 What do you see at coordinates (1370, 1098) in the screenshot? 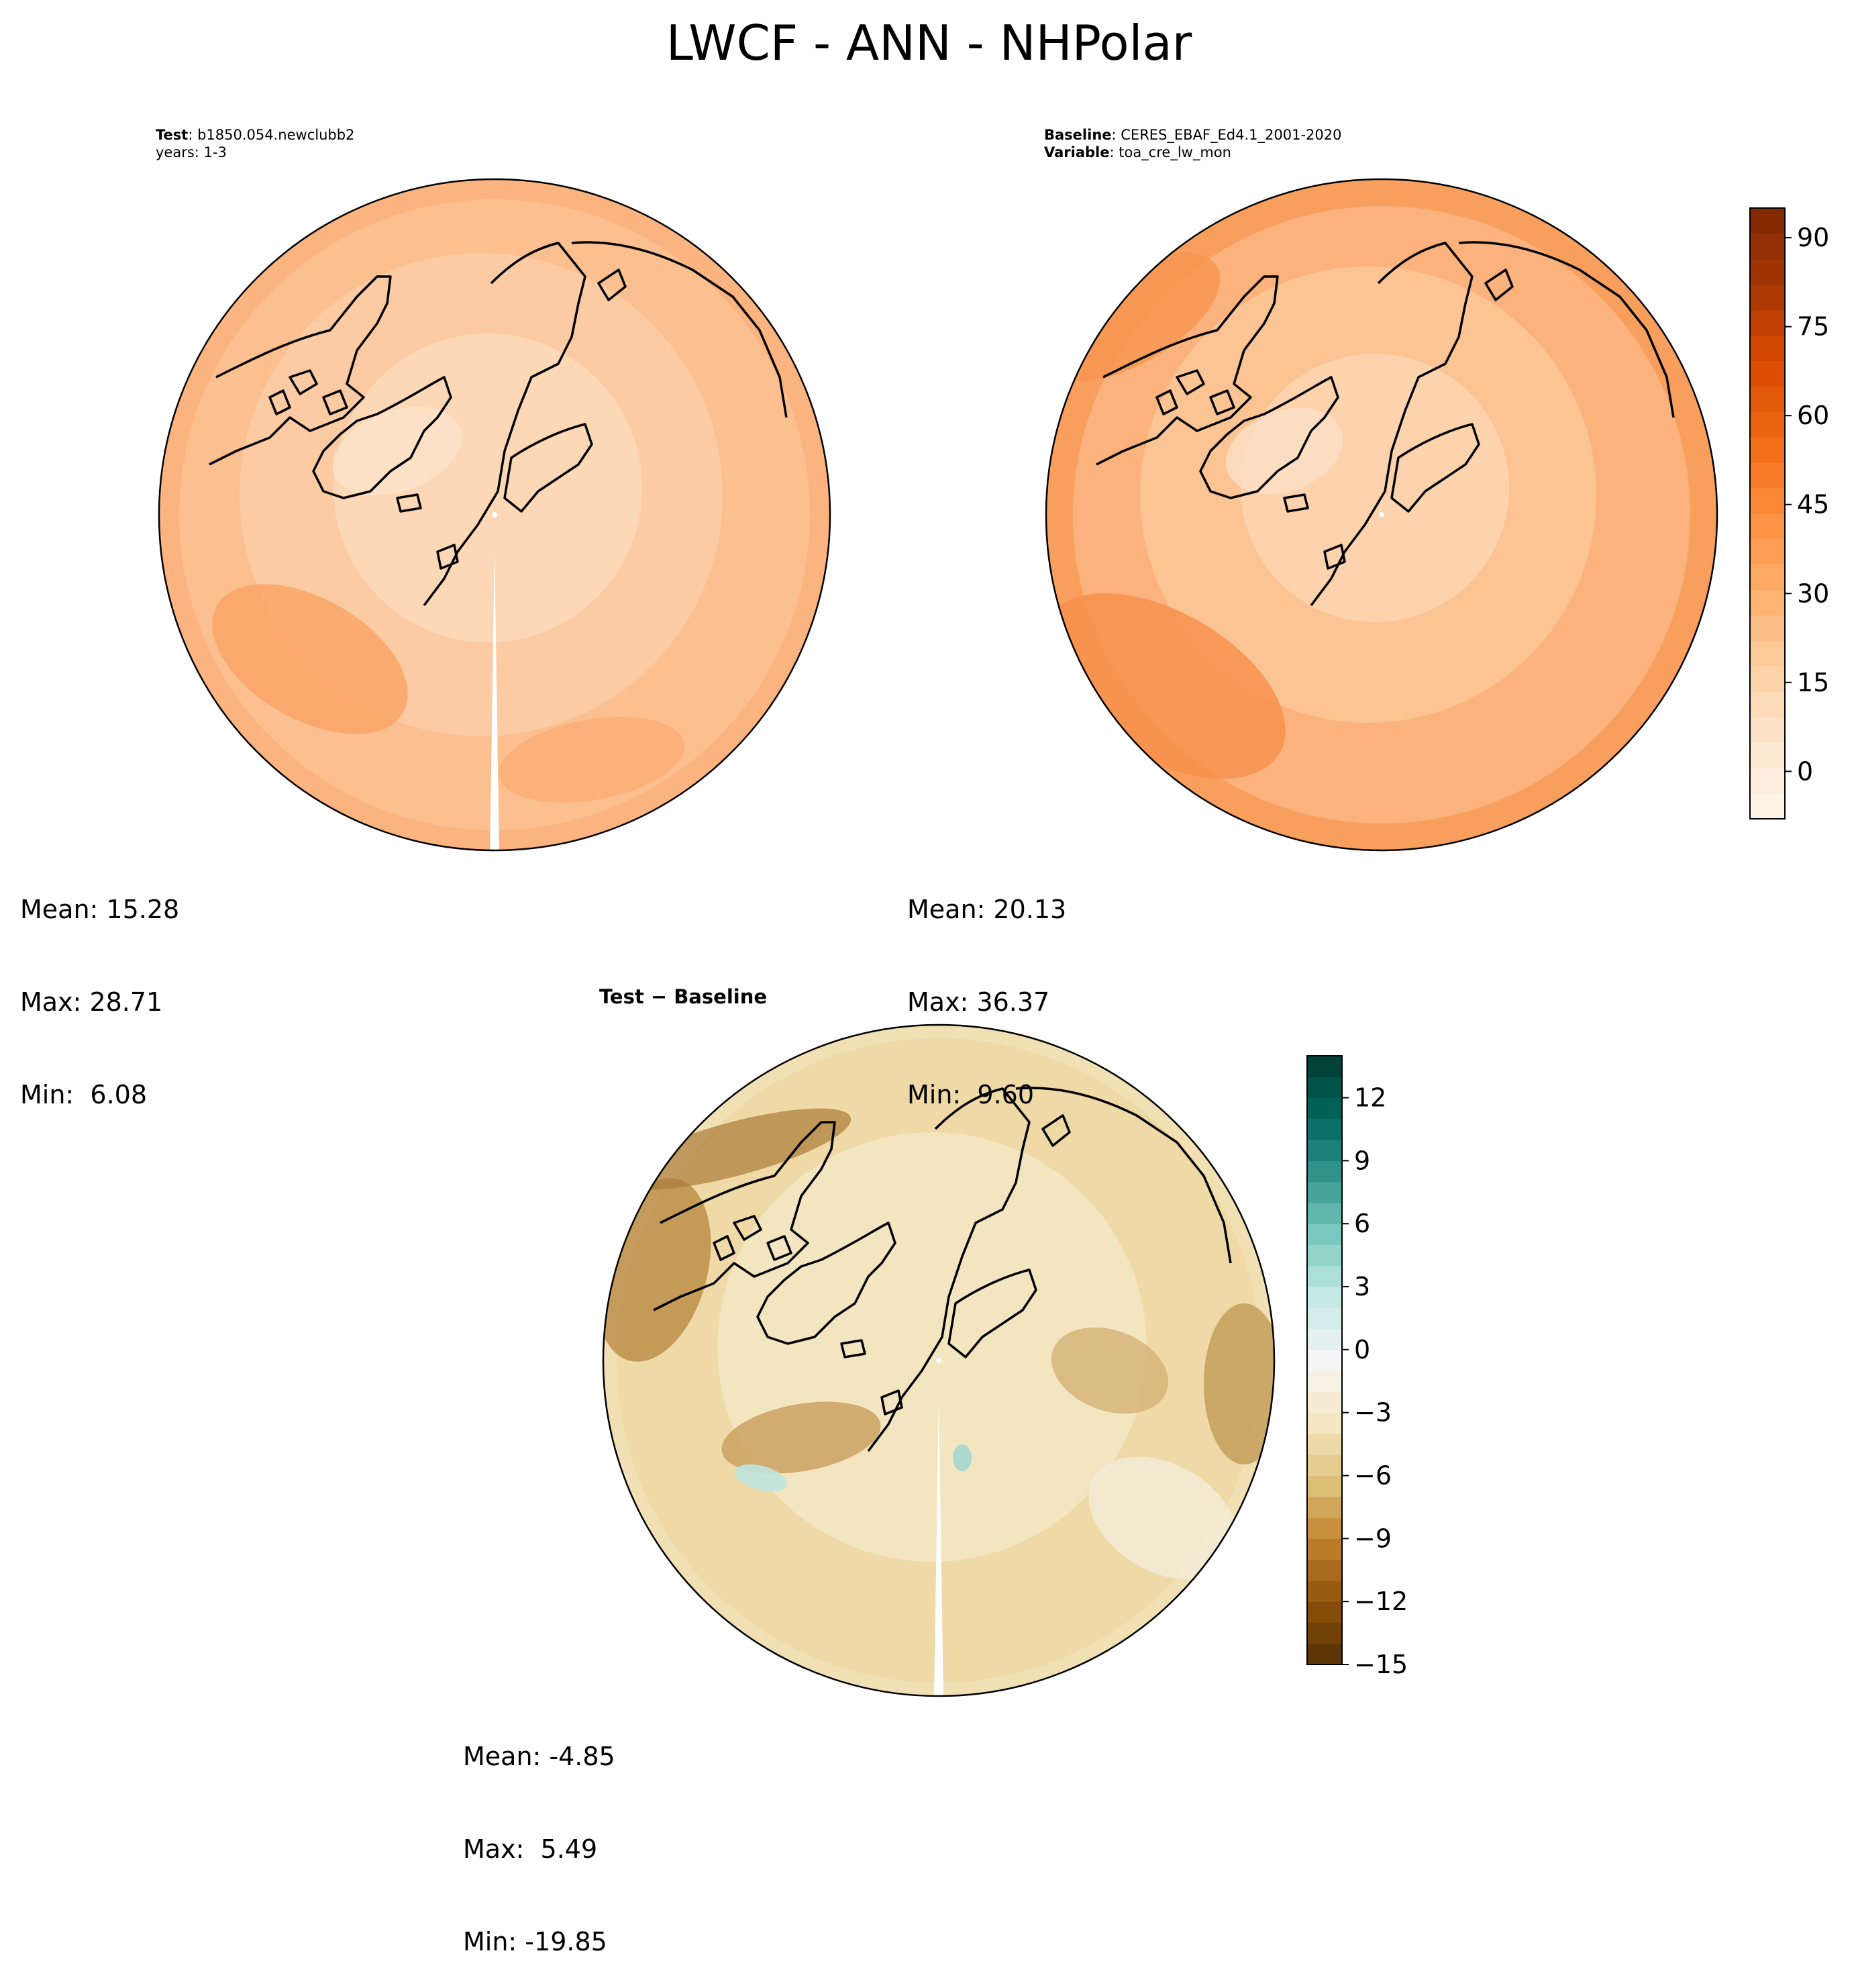
I see `colorbar-tick-label: 12` at bounding box center [1370, 1098].